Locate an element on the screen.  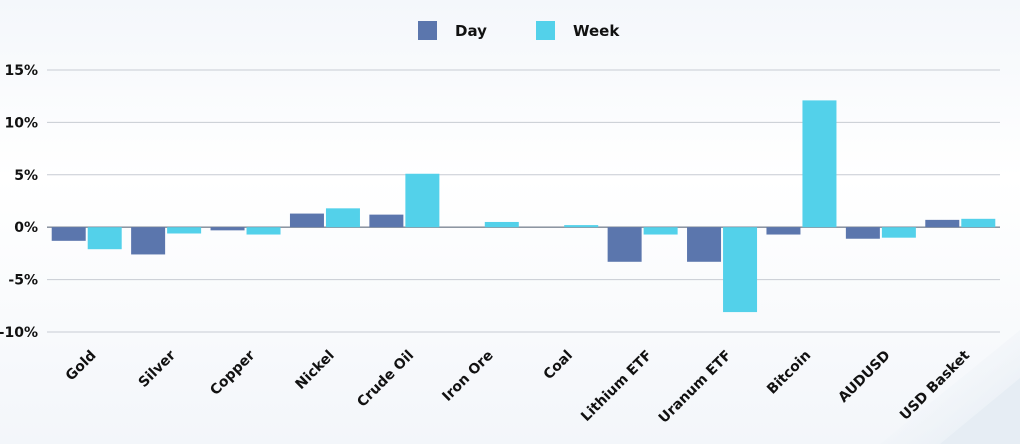
x-tick-label: Silver is located at coordinates (157, 368).